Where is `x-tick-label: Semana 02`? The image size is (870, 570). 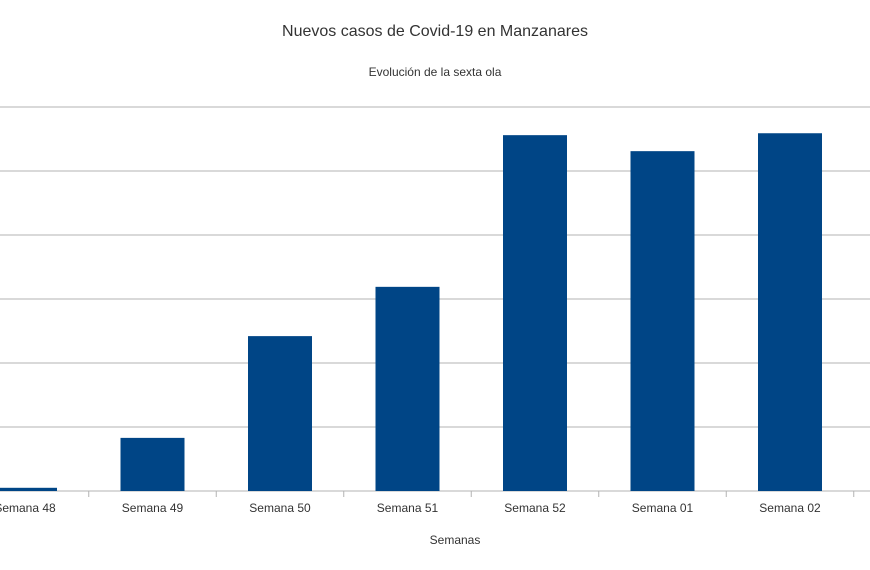
x-tick-label: Semana 02 is located at coordinates (790, 508).